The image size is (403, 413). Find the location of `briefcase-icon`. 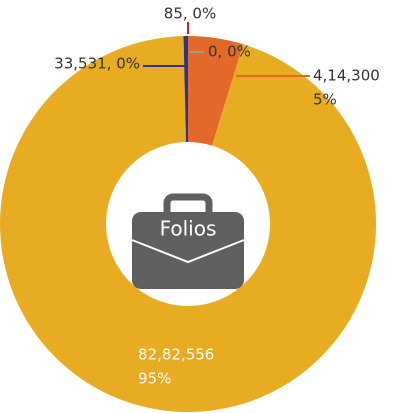

briefcase-icon is located at coordinates (188, 241).